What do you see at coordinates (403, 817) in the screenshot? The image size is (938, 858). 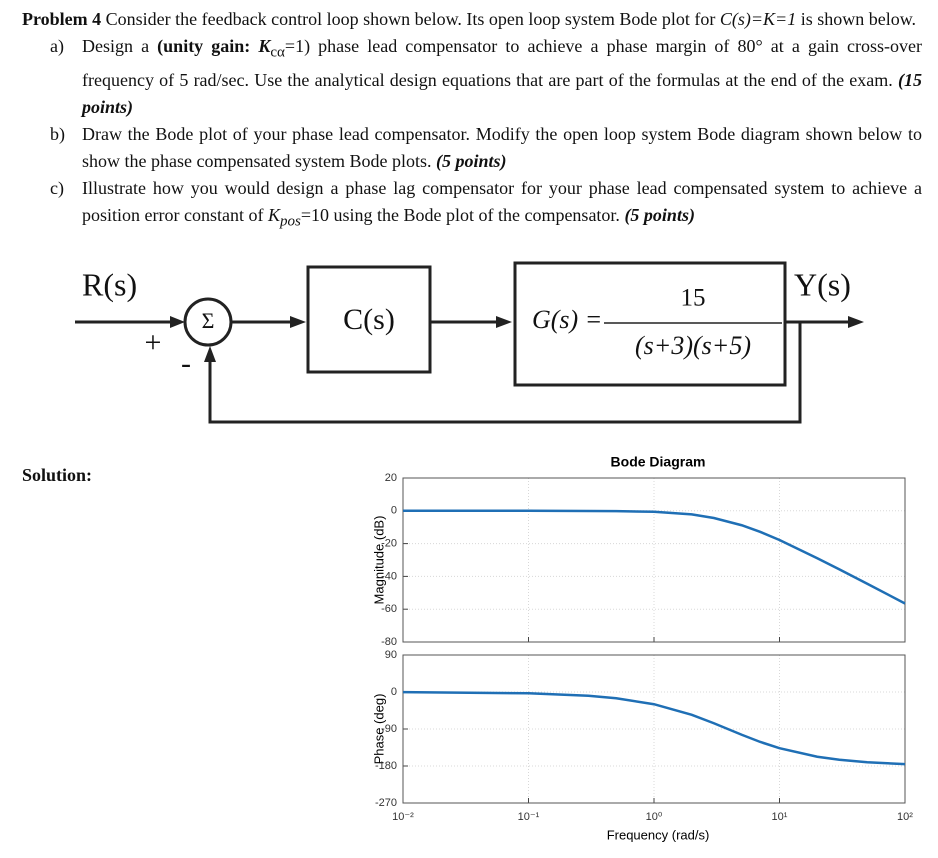 I see `x-tick-label: 10⁻²` at bounding box center [403, 817].